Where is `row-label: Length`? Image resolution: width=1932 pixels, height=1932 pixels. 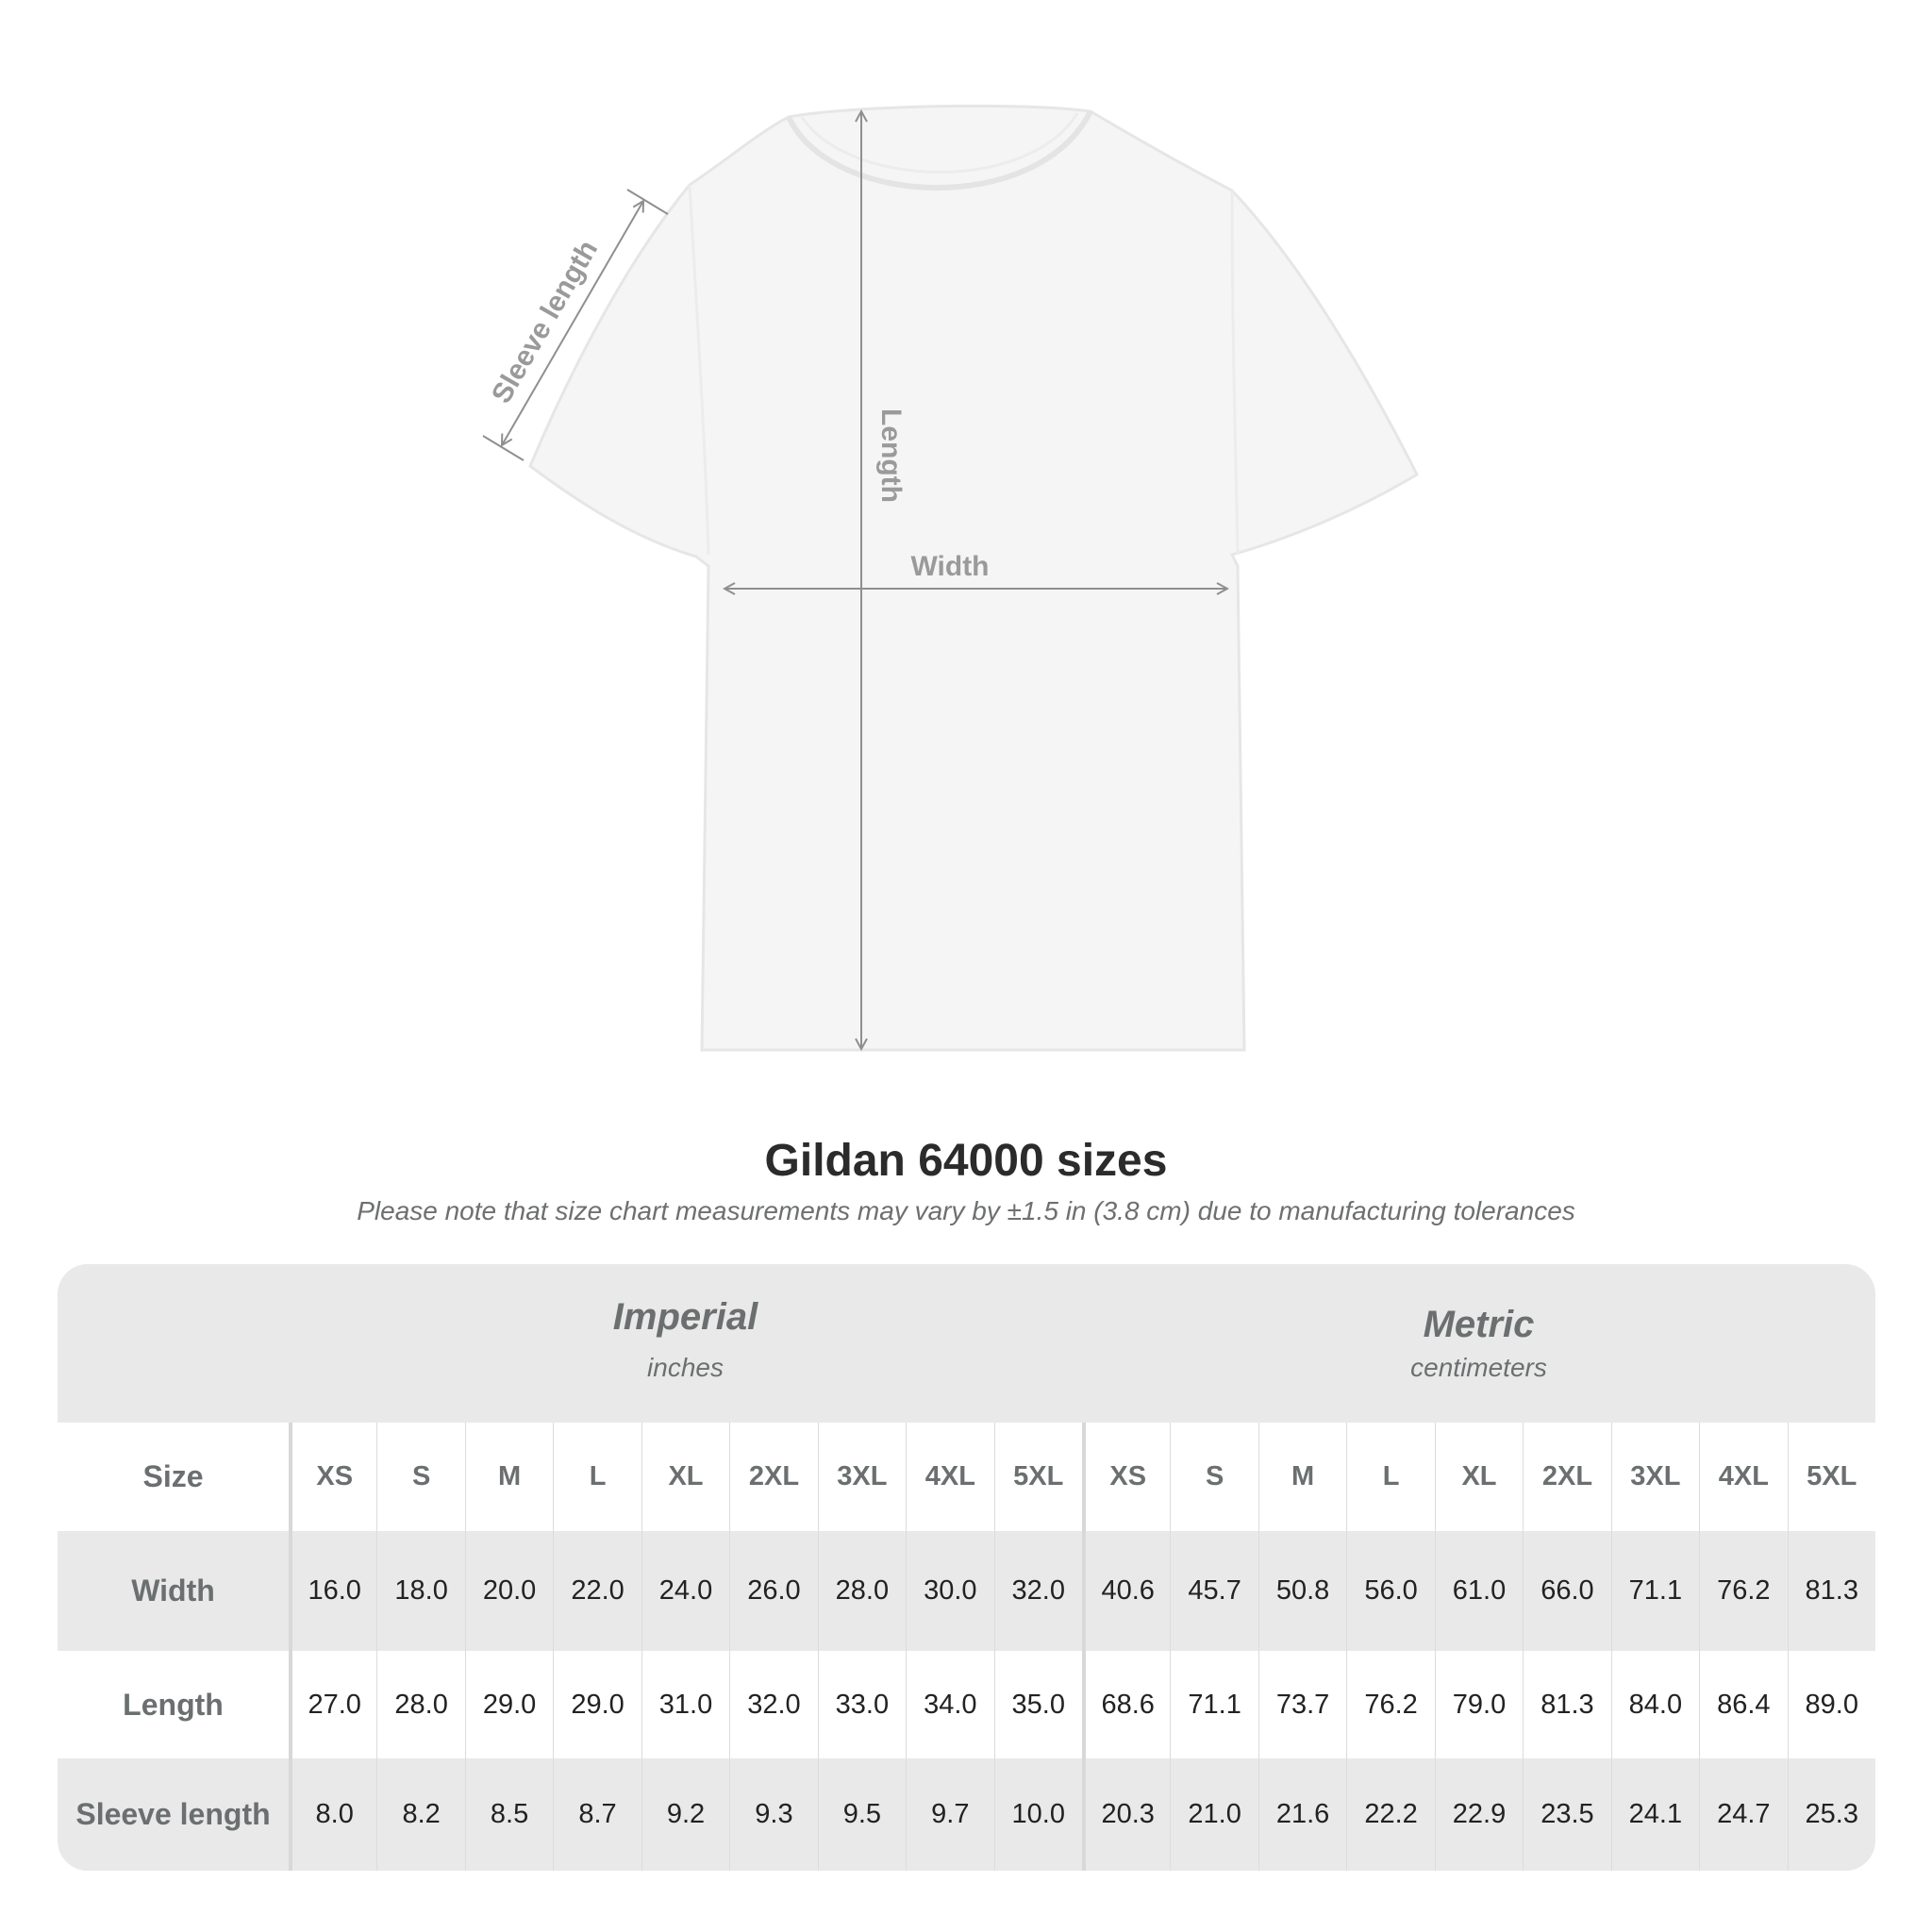
row-label: Length is located at coordinates (174, 1704).